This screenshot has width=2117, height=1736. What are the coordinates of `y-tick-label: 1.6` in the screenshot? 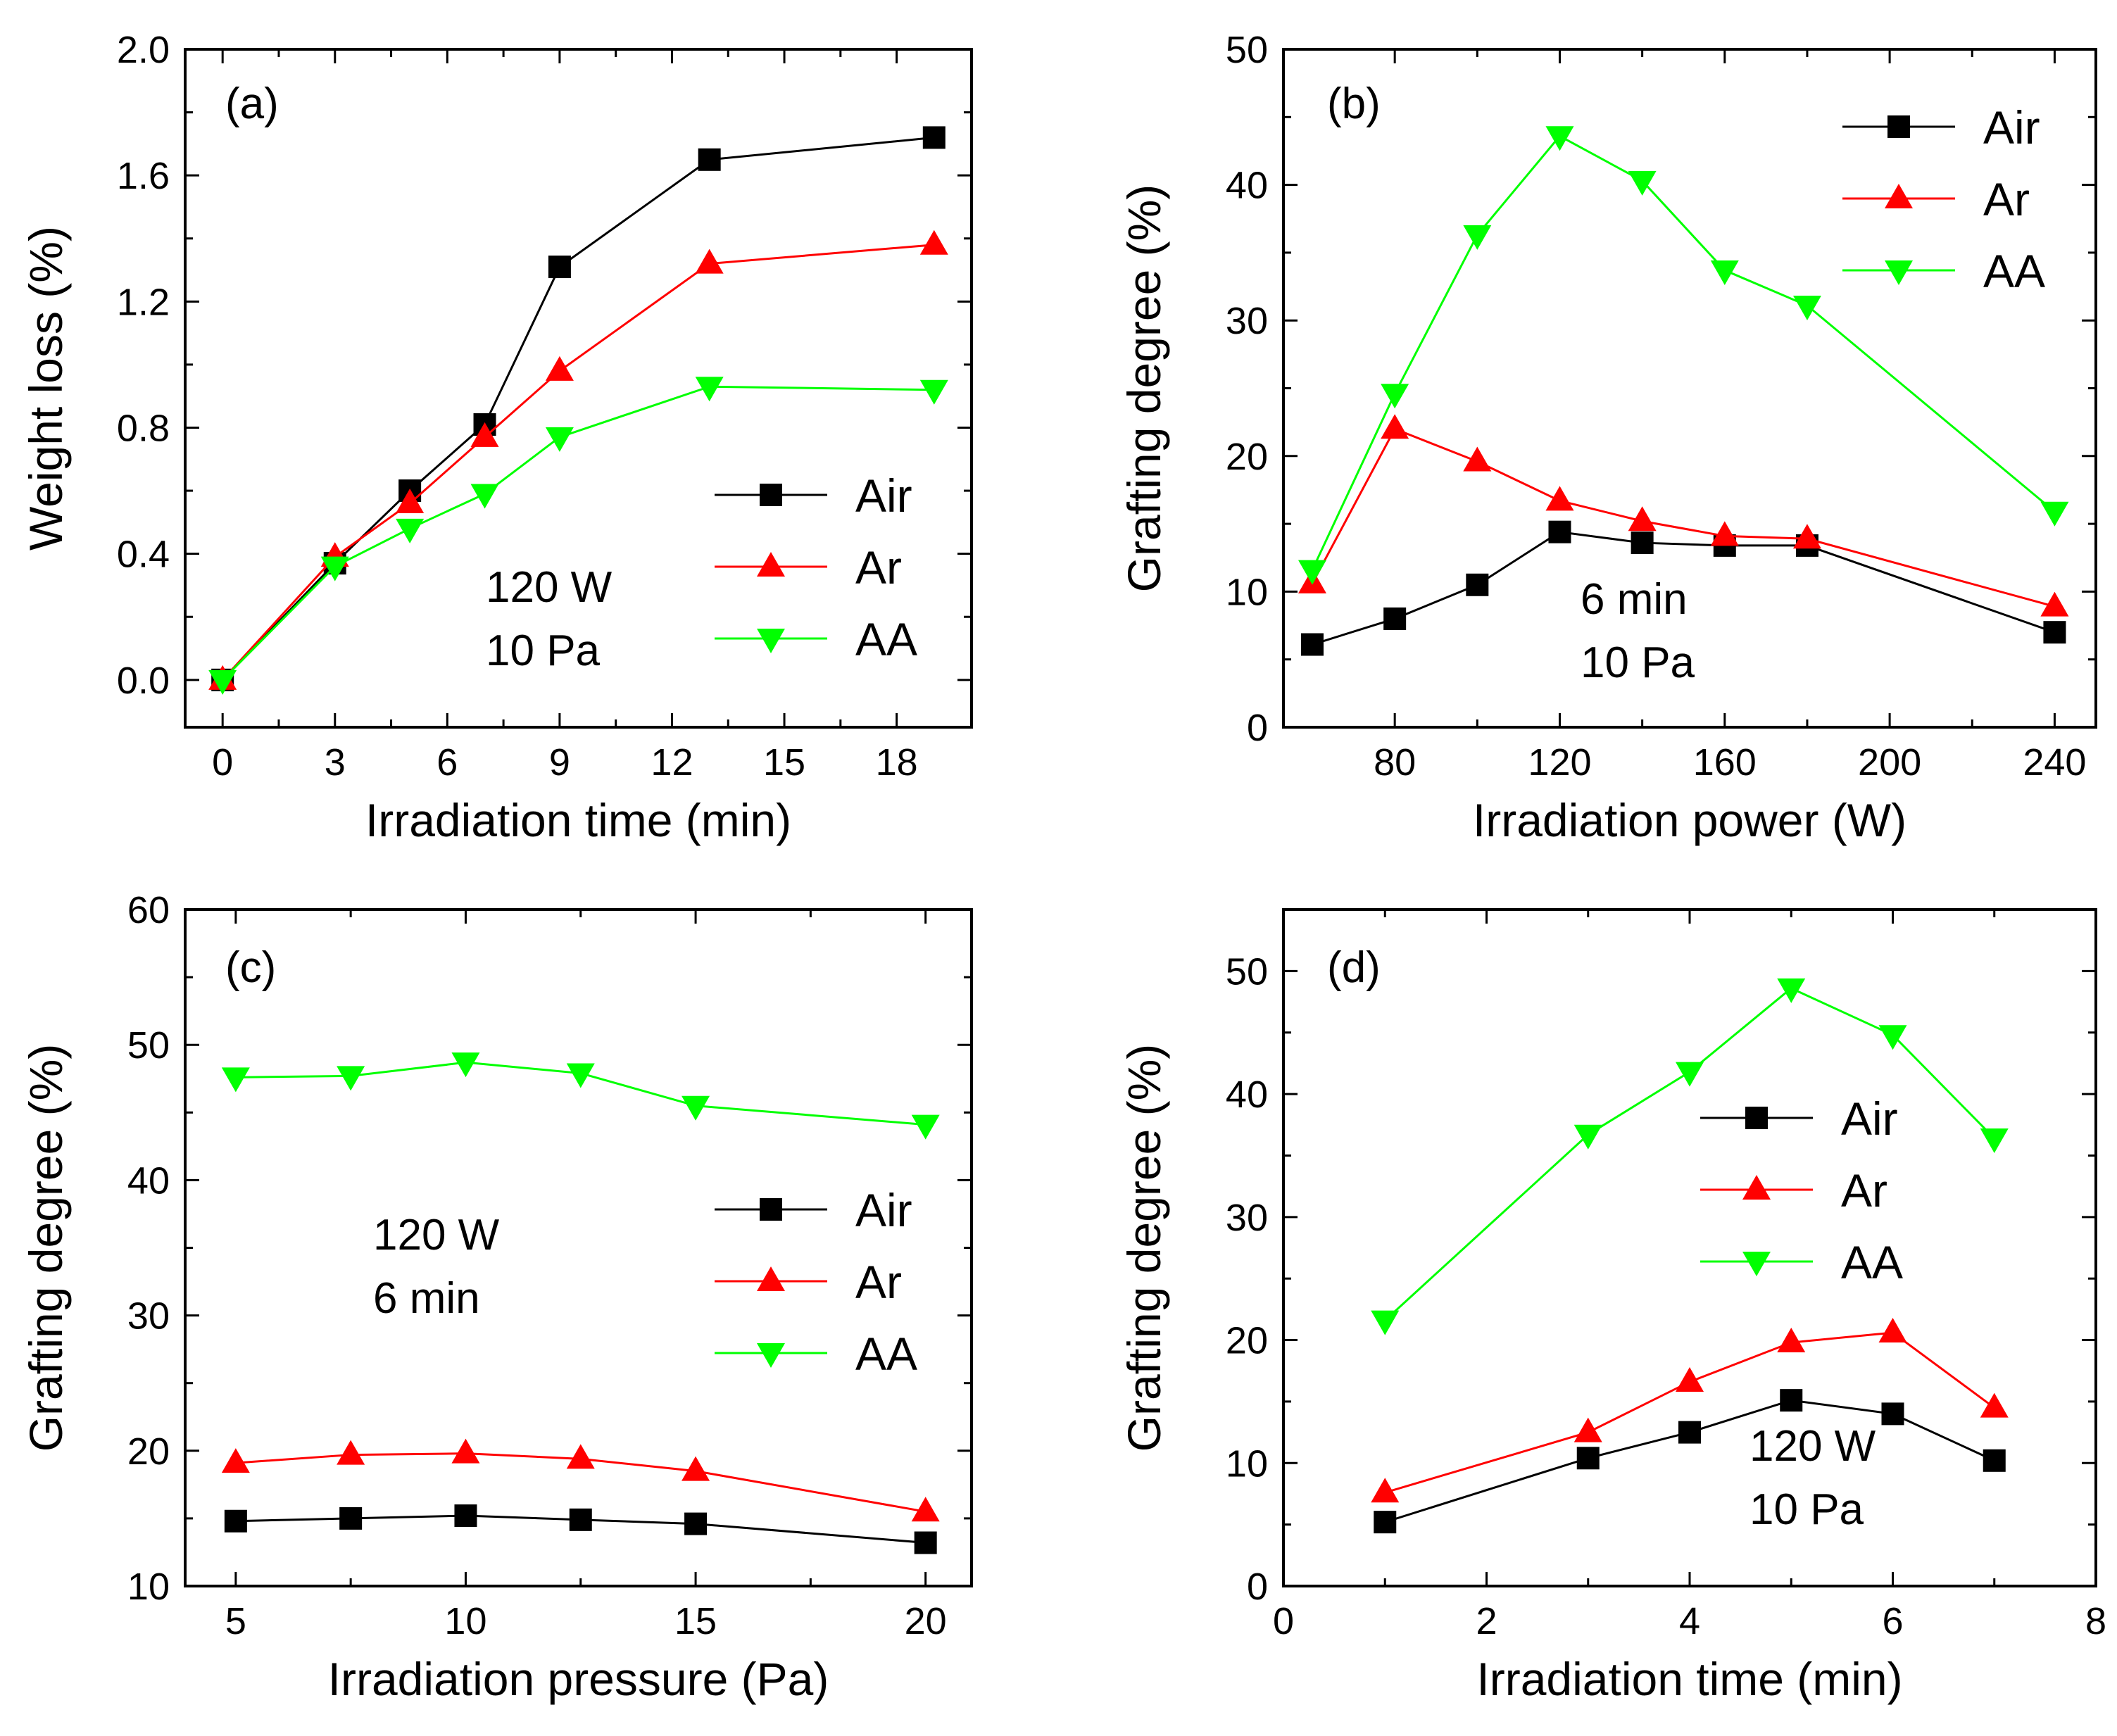 It's located at (143, 176).